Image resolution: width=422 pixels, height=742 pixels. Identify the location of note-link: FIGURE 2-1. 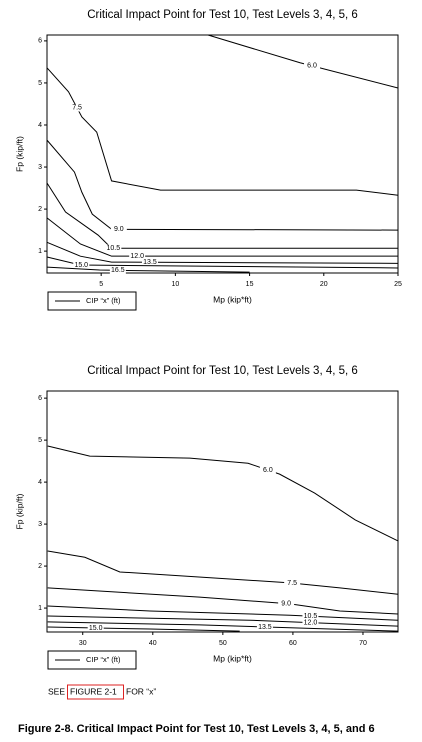
(93, 691).